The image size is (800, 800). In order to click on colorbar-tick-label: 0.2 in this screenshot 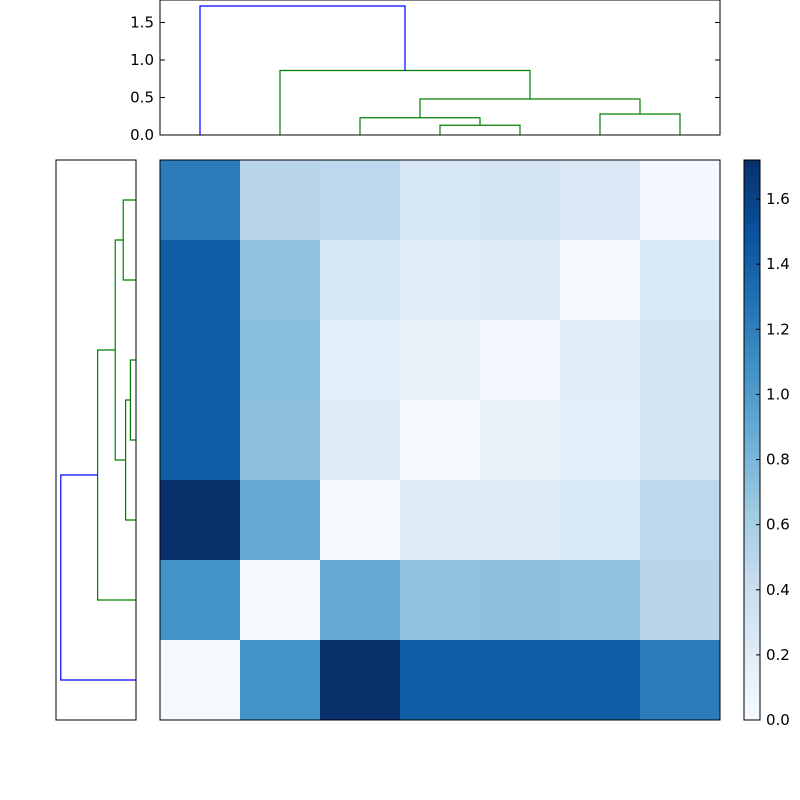, I will do `click(778, 655)`.